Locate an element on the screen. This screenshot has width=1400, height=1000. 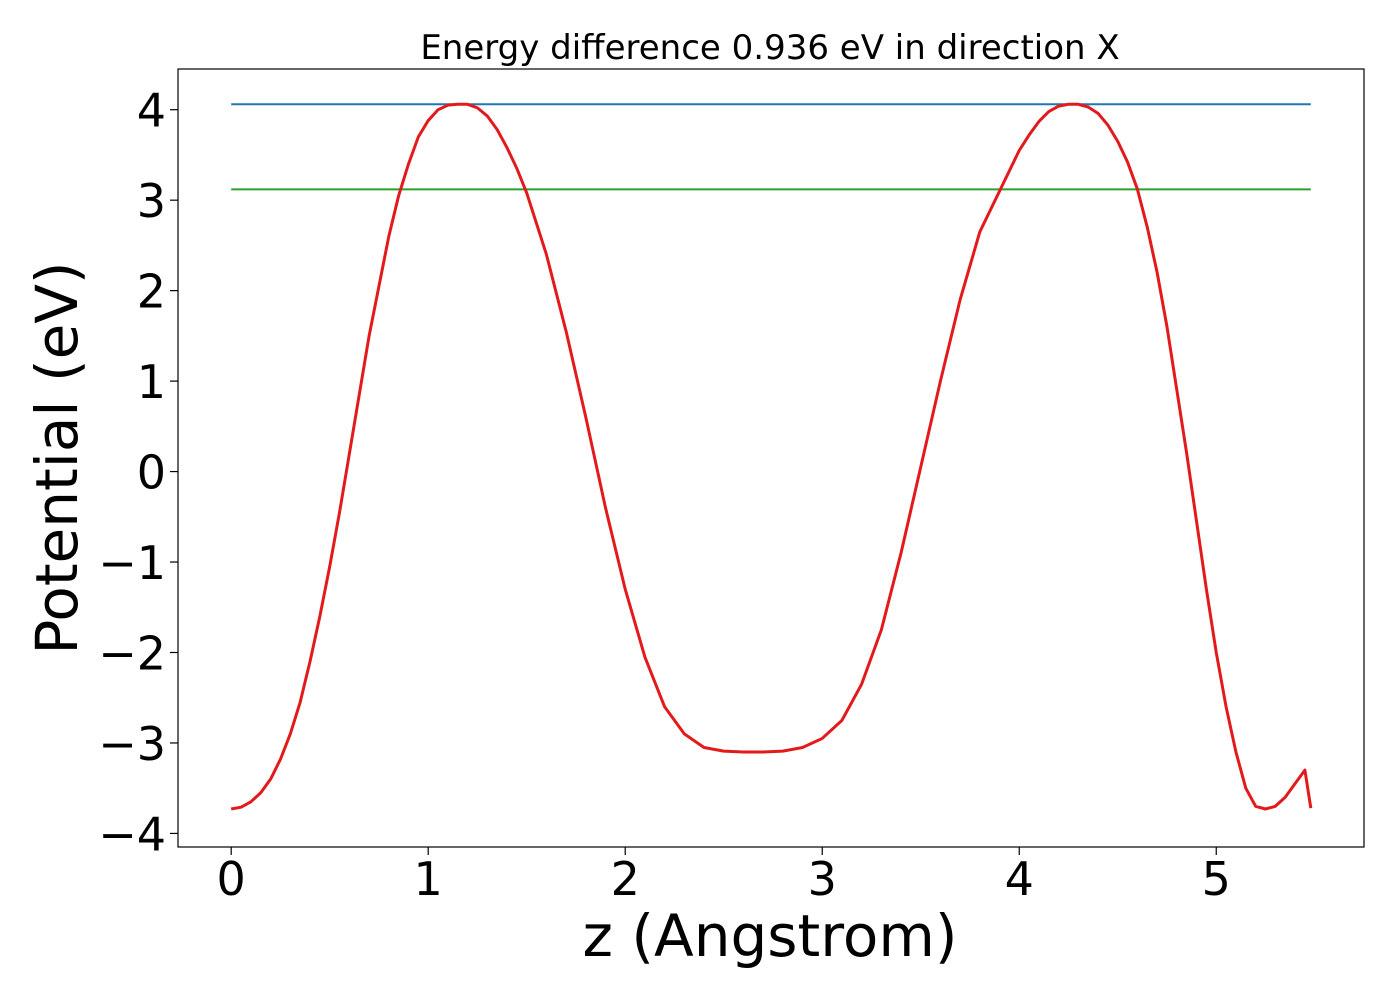
y-tick-label: 2 is located at coordinates (151, 292).